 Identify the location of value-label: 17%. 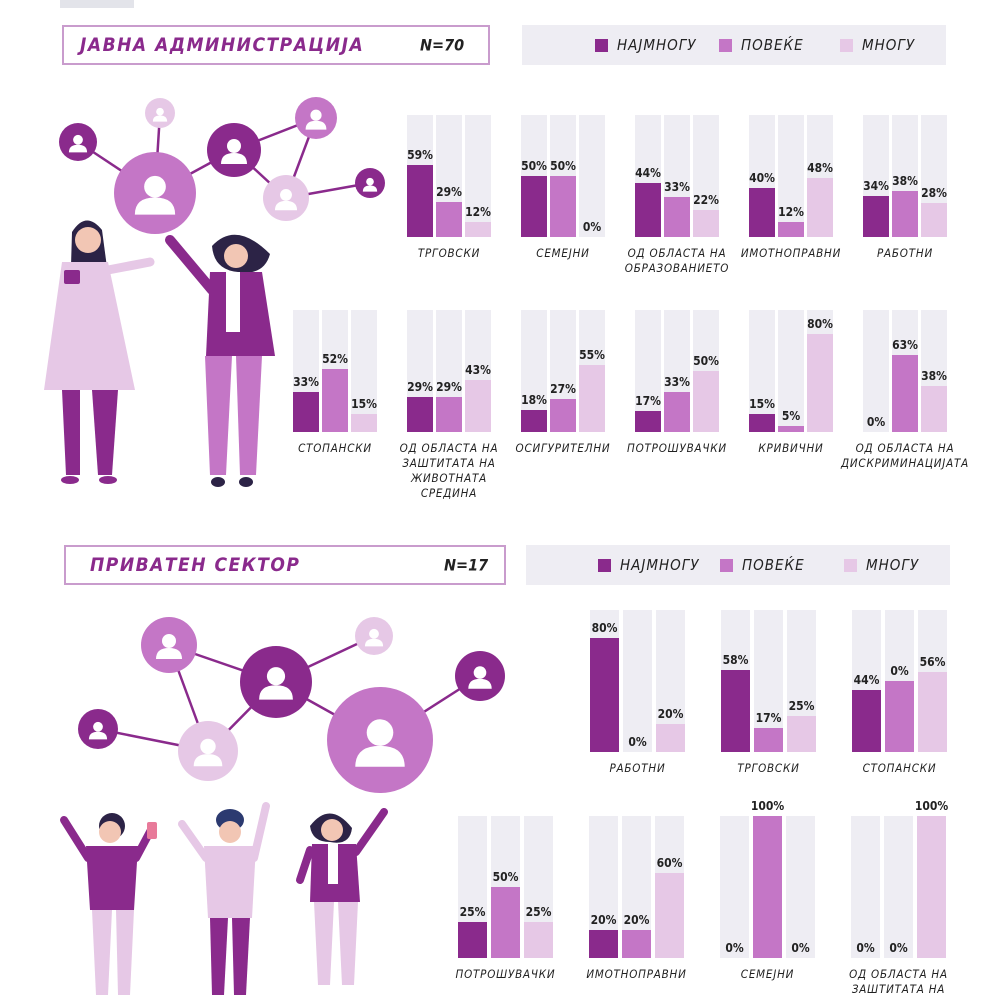
(648, 401).